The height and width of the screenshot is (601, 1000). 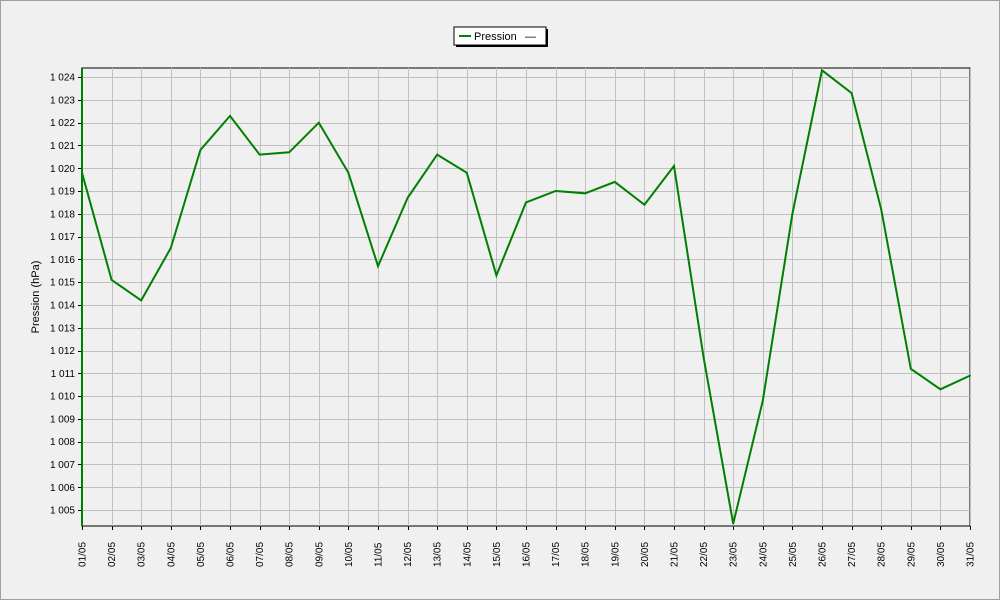 I want to click on y-tick-label: 1 017, so click(x=62, y=237).